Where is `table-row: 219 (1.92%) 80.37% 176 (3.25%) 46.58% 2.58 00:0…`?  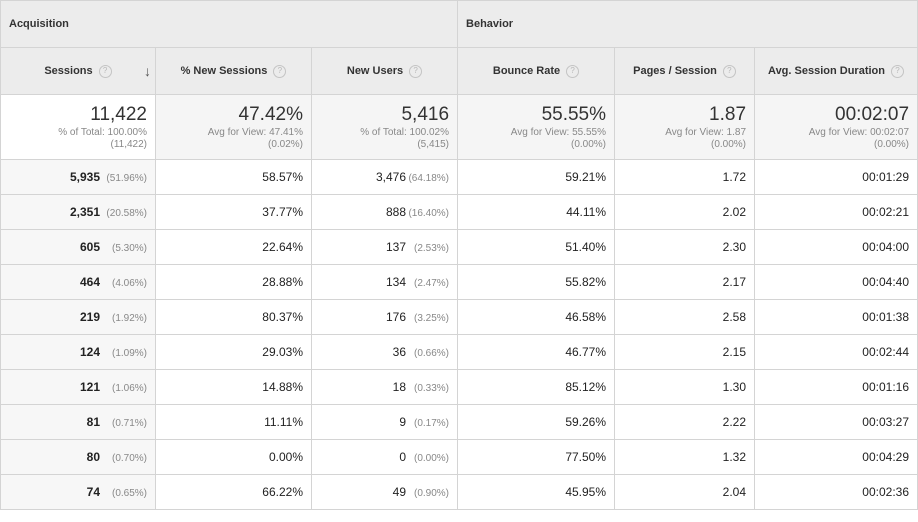 table-row: 219 (1.92%) 80.37% 176 (3.25%) 46.58% 2.58 00:0… is located at coordinates (459, 317).